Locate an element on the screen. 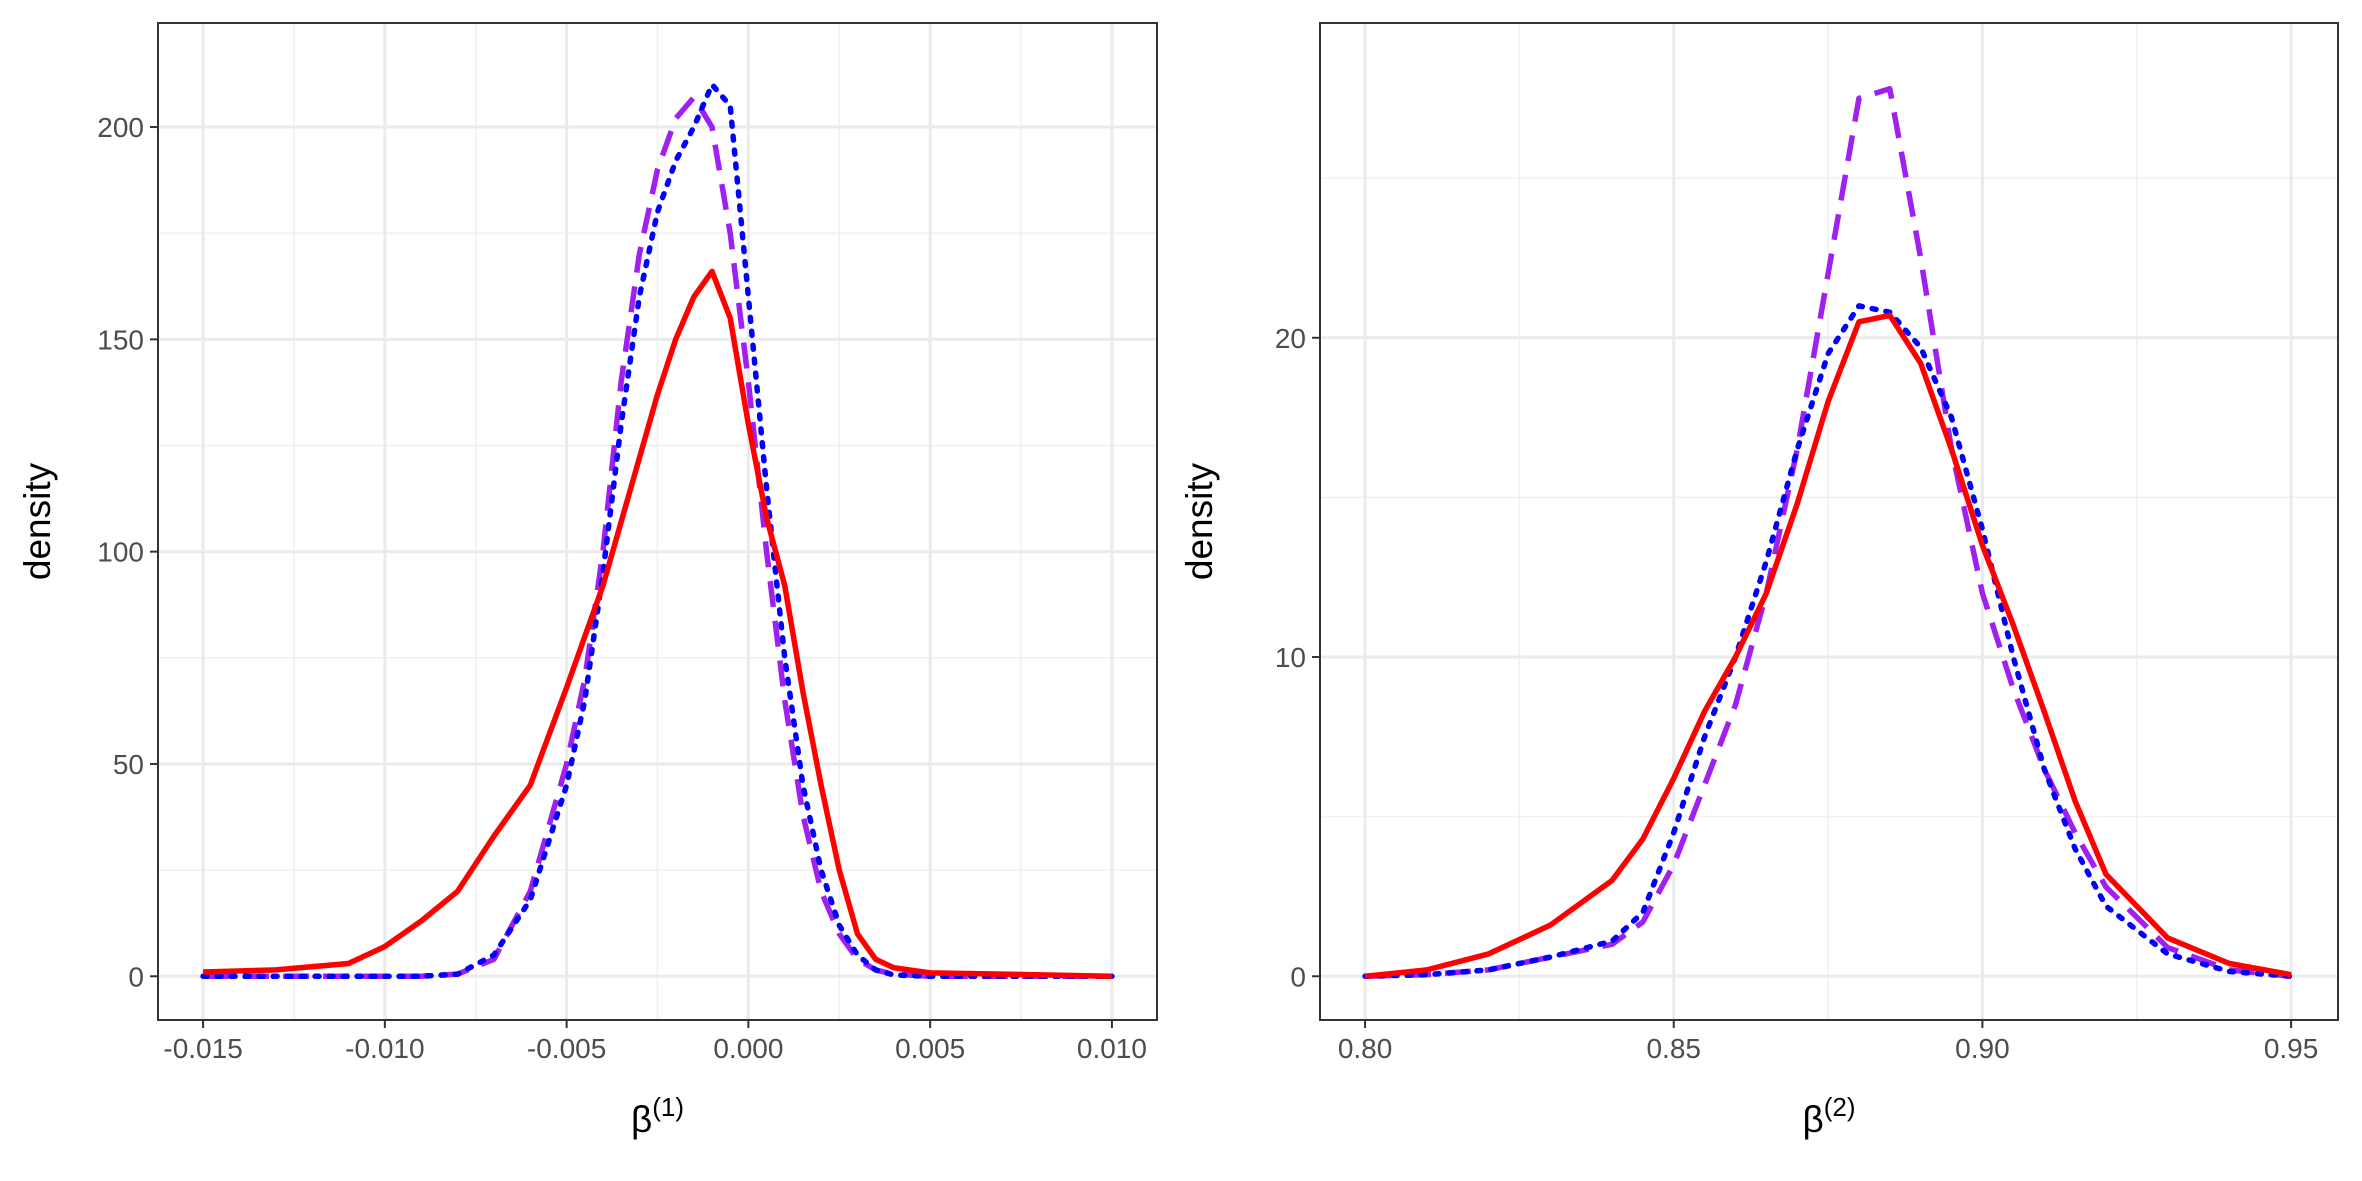  x-tick-label: -0.005 is located at coordinates (566, 1048).